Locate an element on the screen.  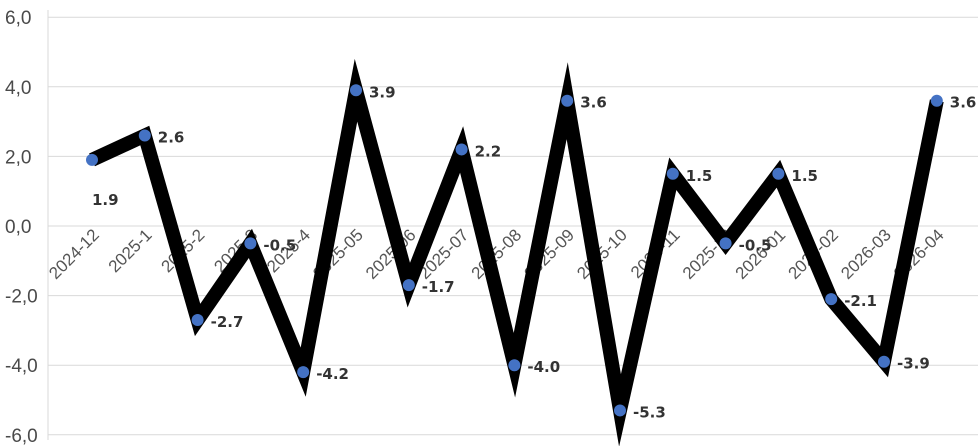
x-tick-label: 2026-03 is located at coordinates (866, 254).